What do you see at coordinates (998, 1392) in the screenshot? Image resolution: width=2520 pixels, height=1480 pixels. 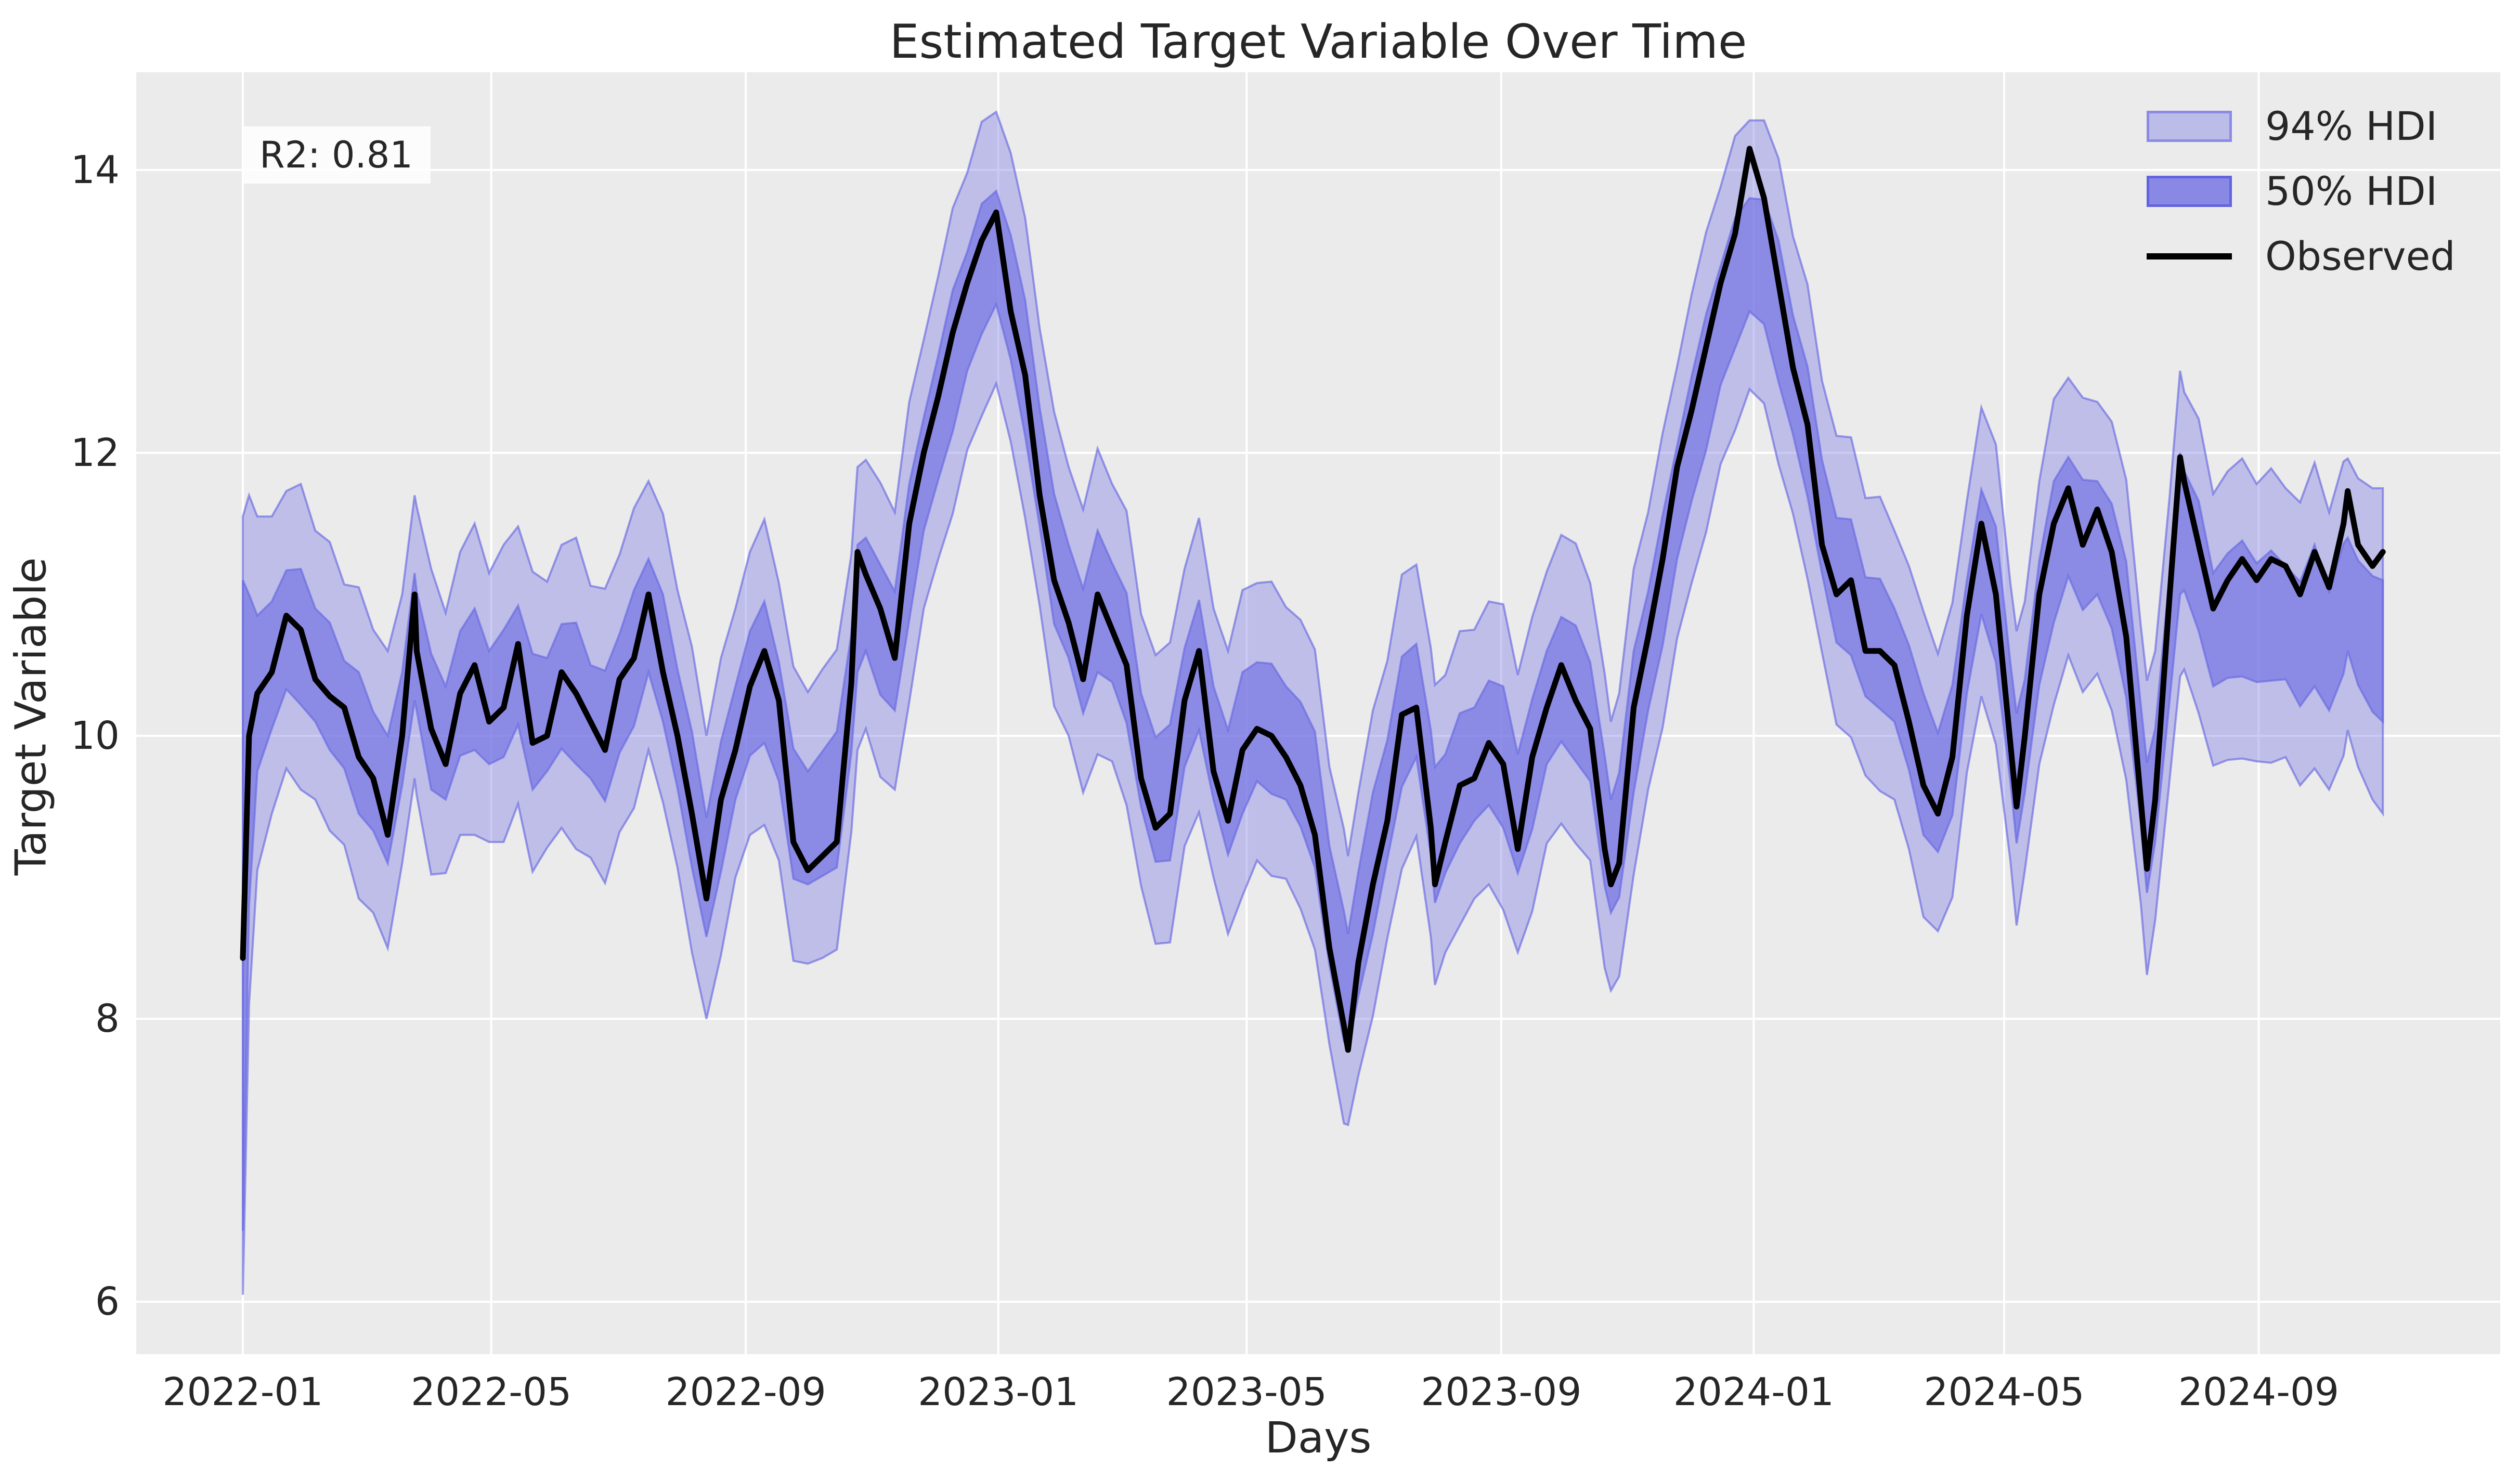 I see `x-tick-label: 2023-01` at bounding box center [998, 1392].